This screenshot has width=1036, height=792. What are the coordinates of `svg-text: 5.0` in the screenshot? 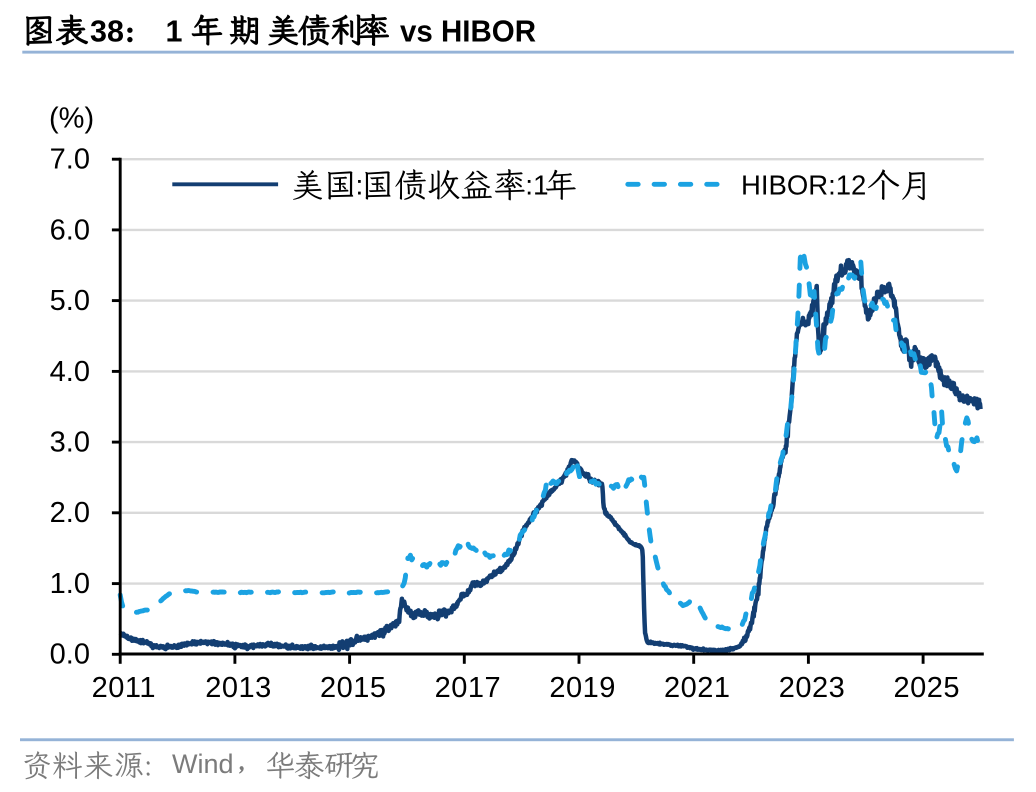 It's located at (70, 301).